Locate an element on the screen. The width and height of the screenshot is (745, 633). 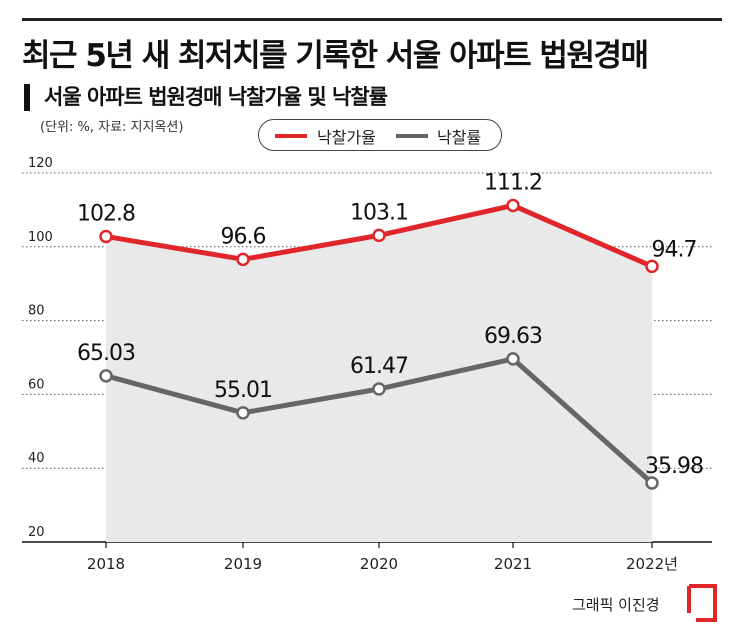
subtitle-bar is located at coordinates (27, 97).